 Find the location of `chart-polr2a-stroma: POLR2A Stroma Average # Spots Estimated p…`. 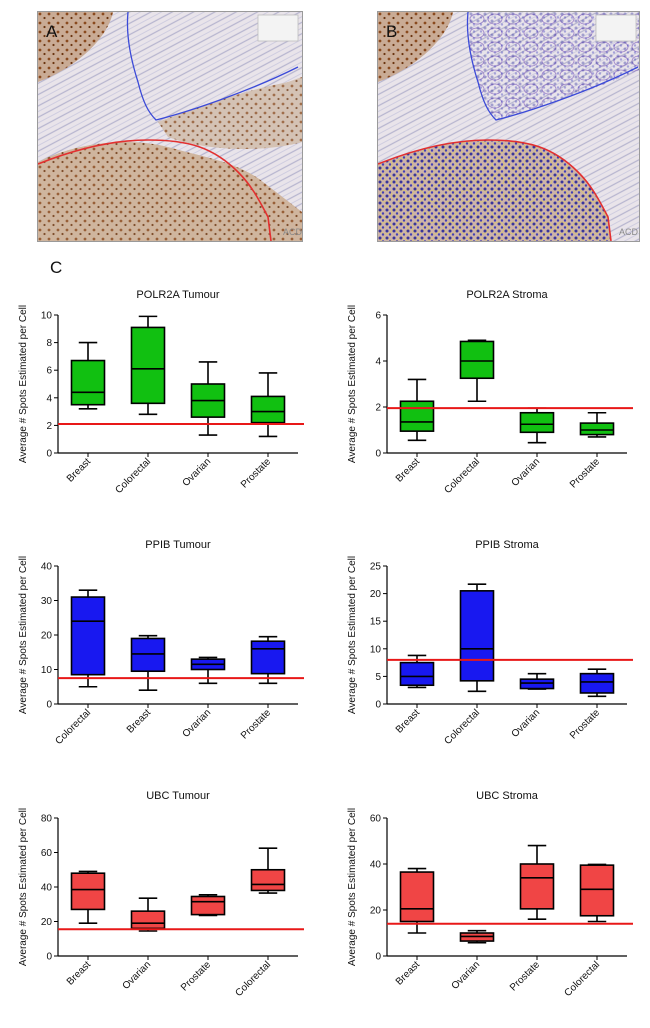

chart-polr2a-stroma: POLR2A Stroma Average # Spots Estimated p… is located at coordinates (490, 392).